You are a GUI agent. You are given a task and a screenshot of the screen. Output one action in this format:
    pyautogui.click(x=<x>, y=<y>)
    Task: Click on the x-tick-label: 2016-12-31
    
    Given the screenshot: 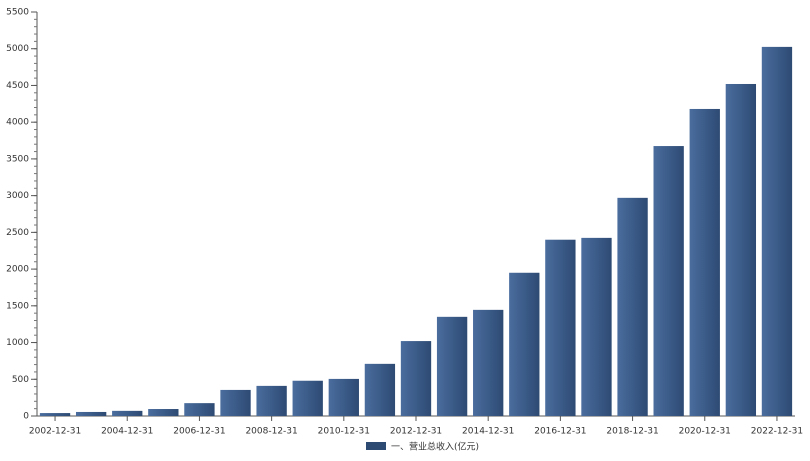 What is the action you would take?
    pyautogui.click(x=560, y=432)
    